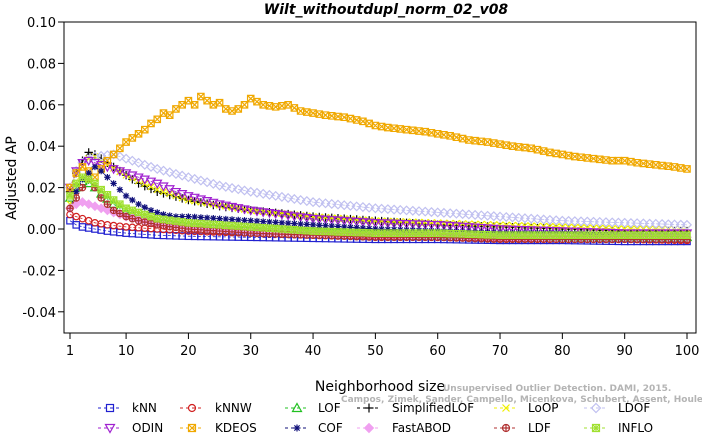  I want to click on legend-label: kNNW, so click(233, 408).